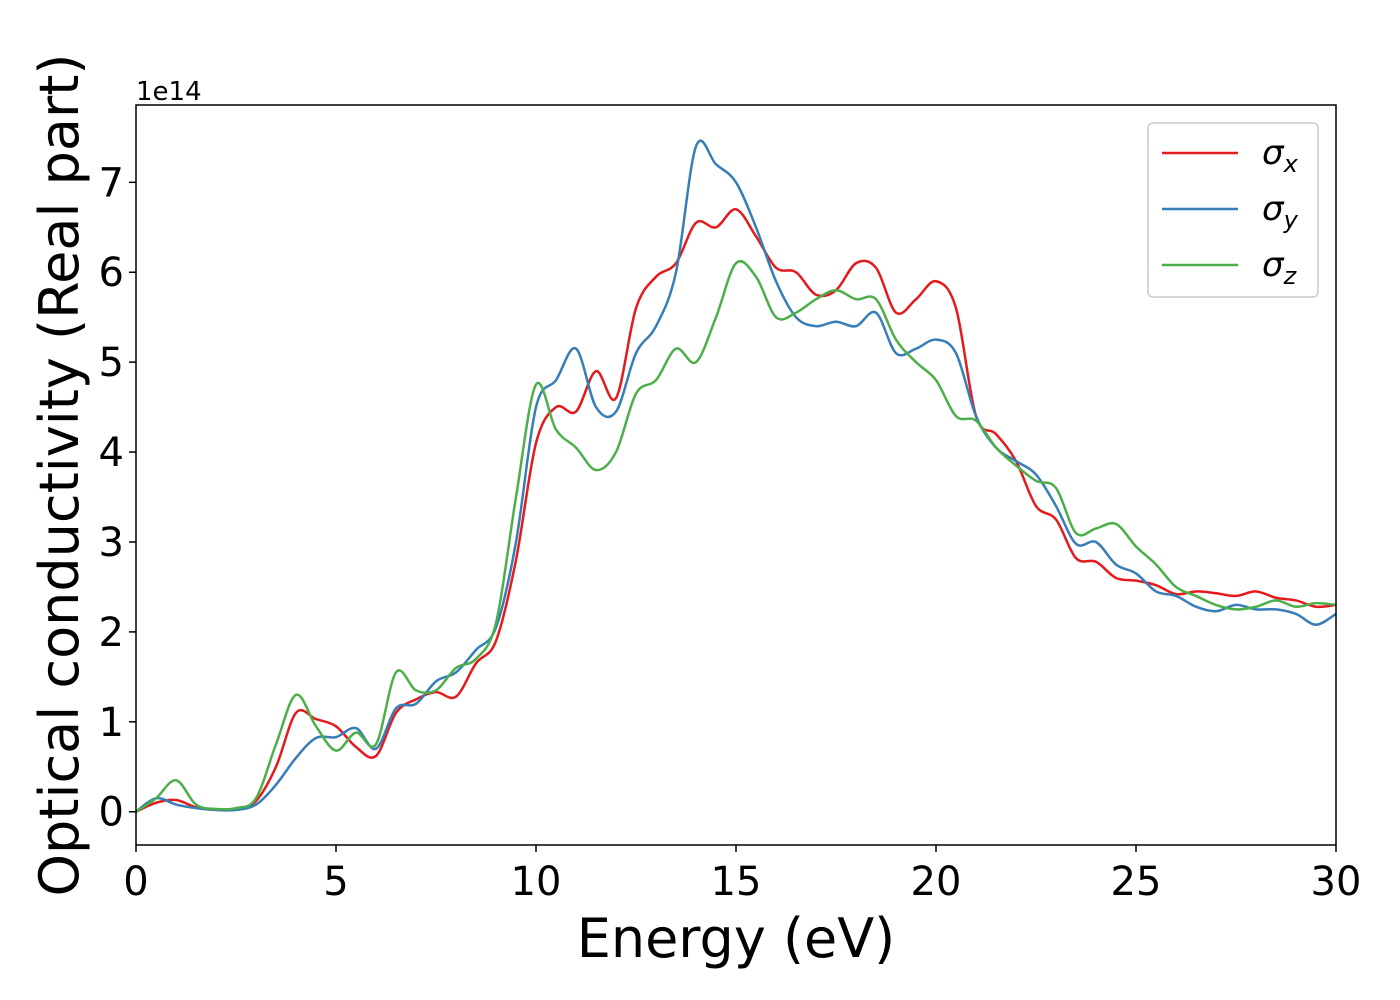 This screenshot has width=1400, height=1000. What do you see at coordinates (736, 882) in the screenshot?
I see `x-tick-label: 15` at bounding box center [736, 882].